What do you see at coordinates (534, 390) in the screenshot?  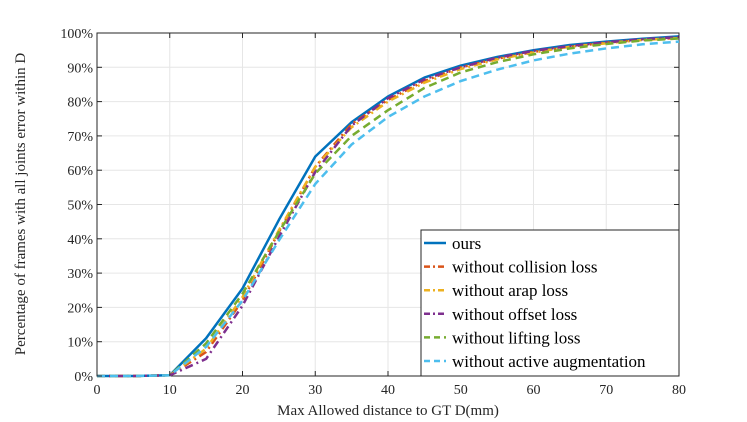 I see `x-tick-label: 60` at bounding box center [534, 390].